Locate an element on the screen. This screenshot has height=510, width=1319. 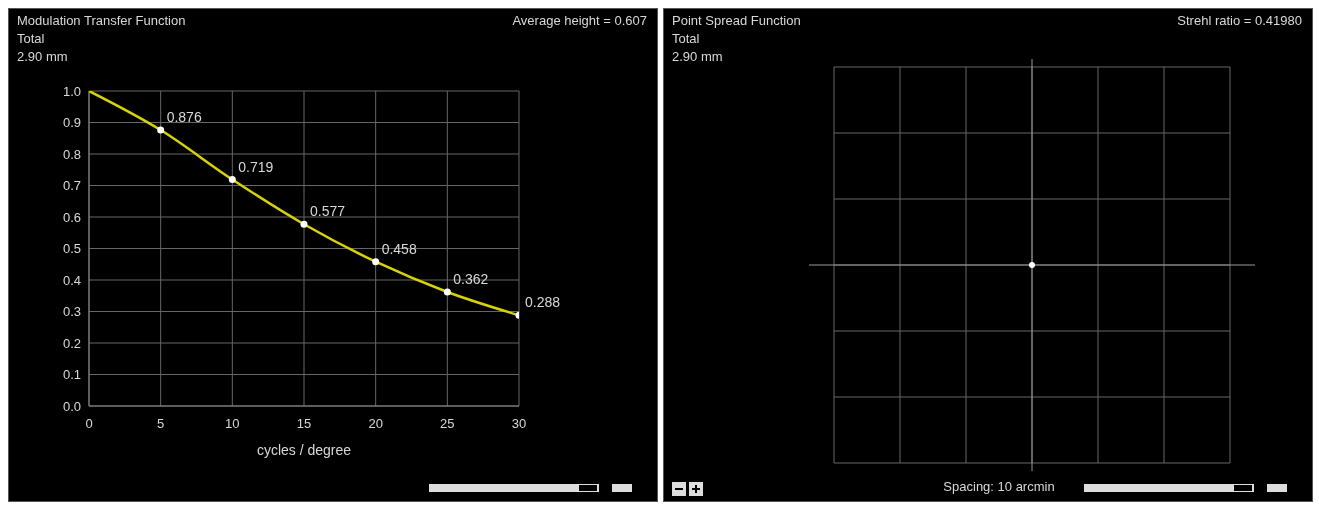
y-tick-label: 0.1 is located at coordinates (71, 375).